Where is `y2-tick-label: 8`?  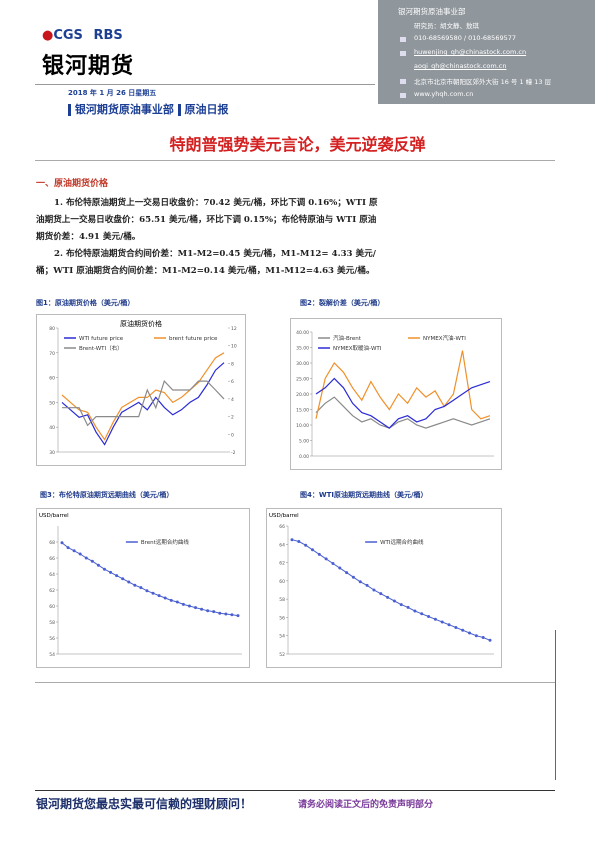
y2-tick-label: 8 is located at coordinates (232, 364).